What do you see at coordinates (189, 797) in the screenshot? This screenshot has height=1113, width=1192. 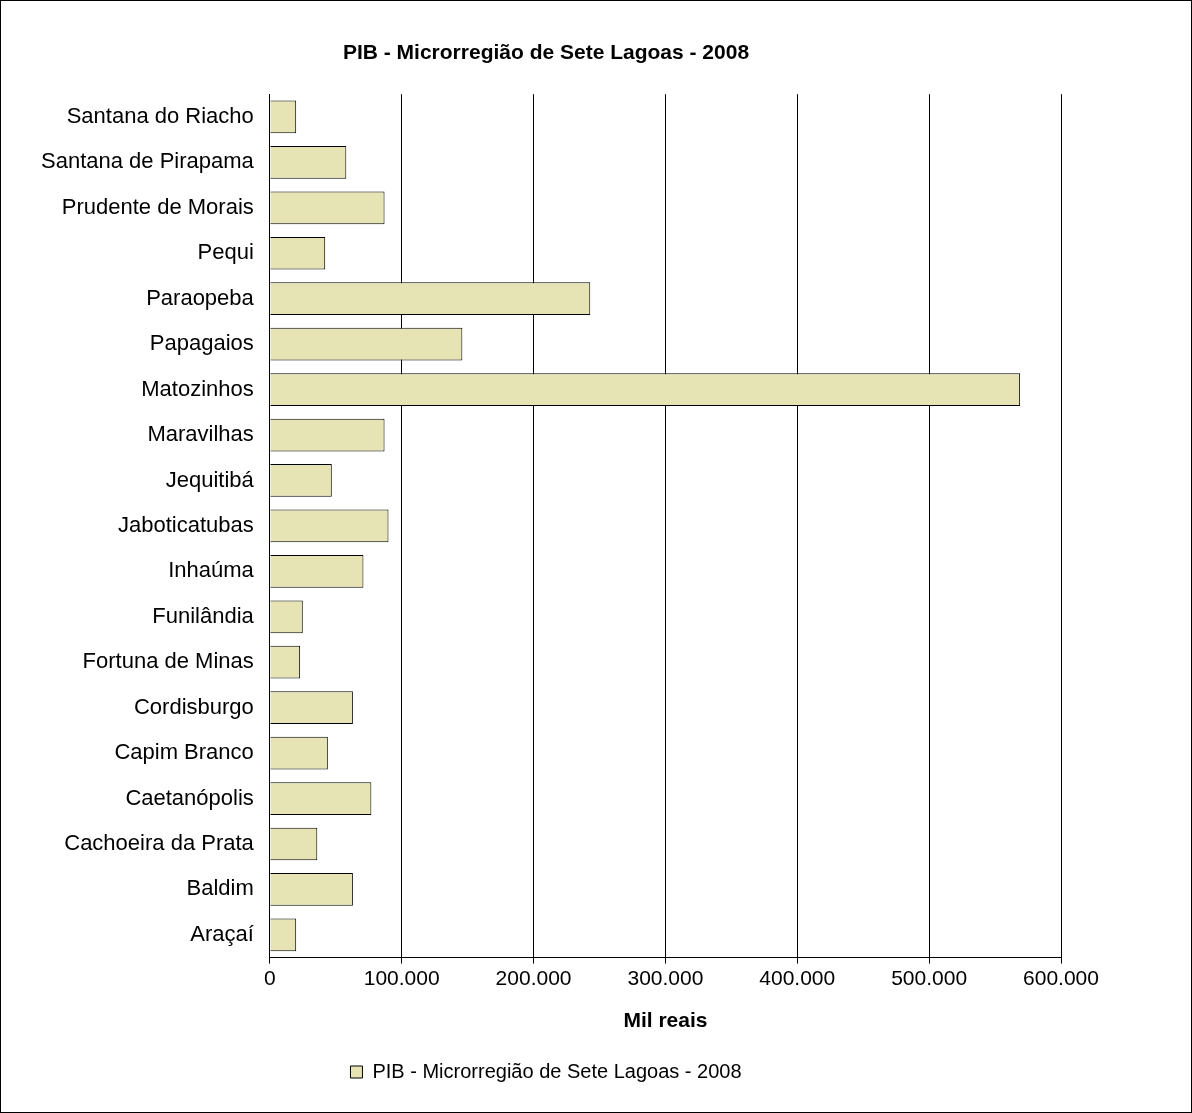 I see `y-tick-label: Caetanópolis` at bounding box center [189, 797].